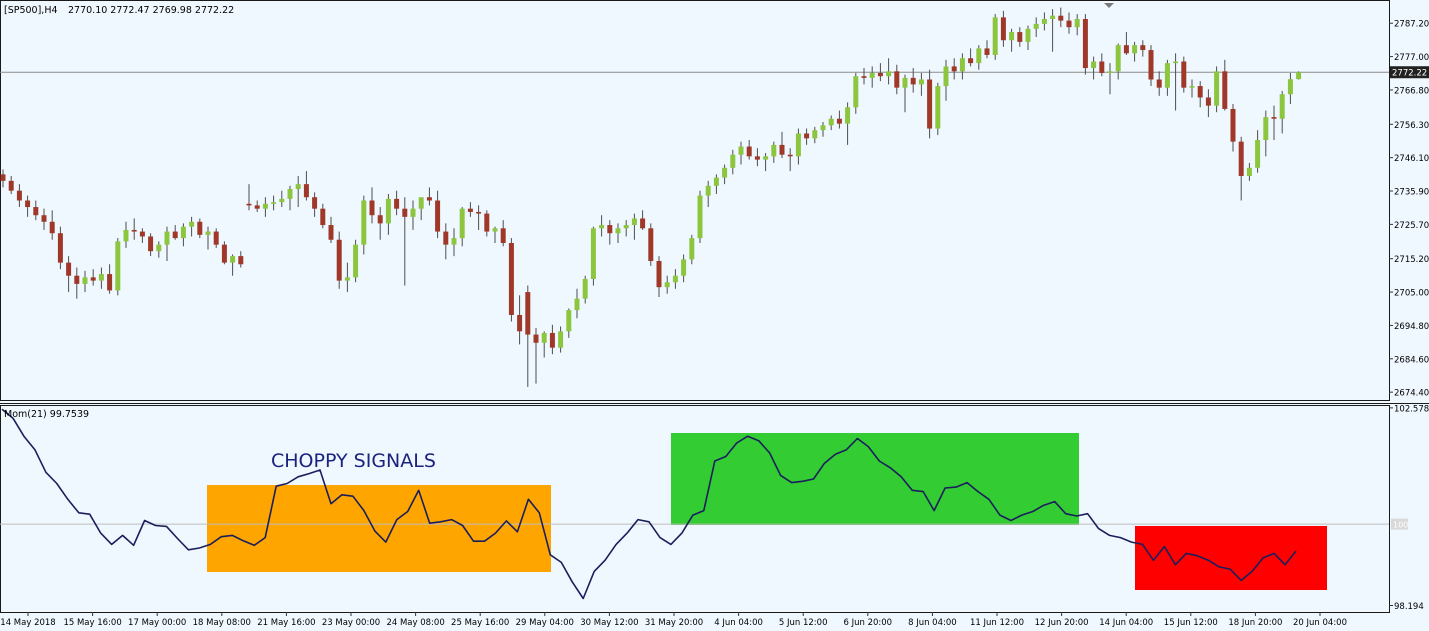 Image resolution: width=1429 pixels, height=631 pixels. I want to click on time-tick-label: 18 May 08:00, so click(222, 622).